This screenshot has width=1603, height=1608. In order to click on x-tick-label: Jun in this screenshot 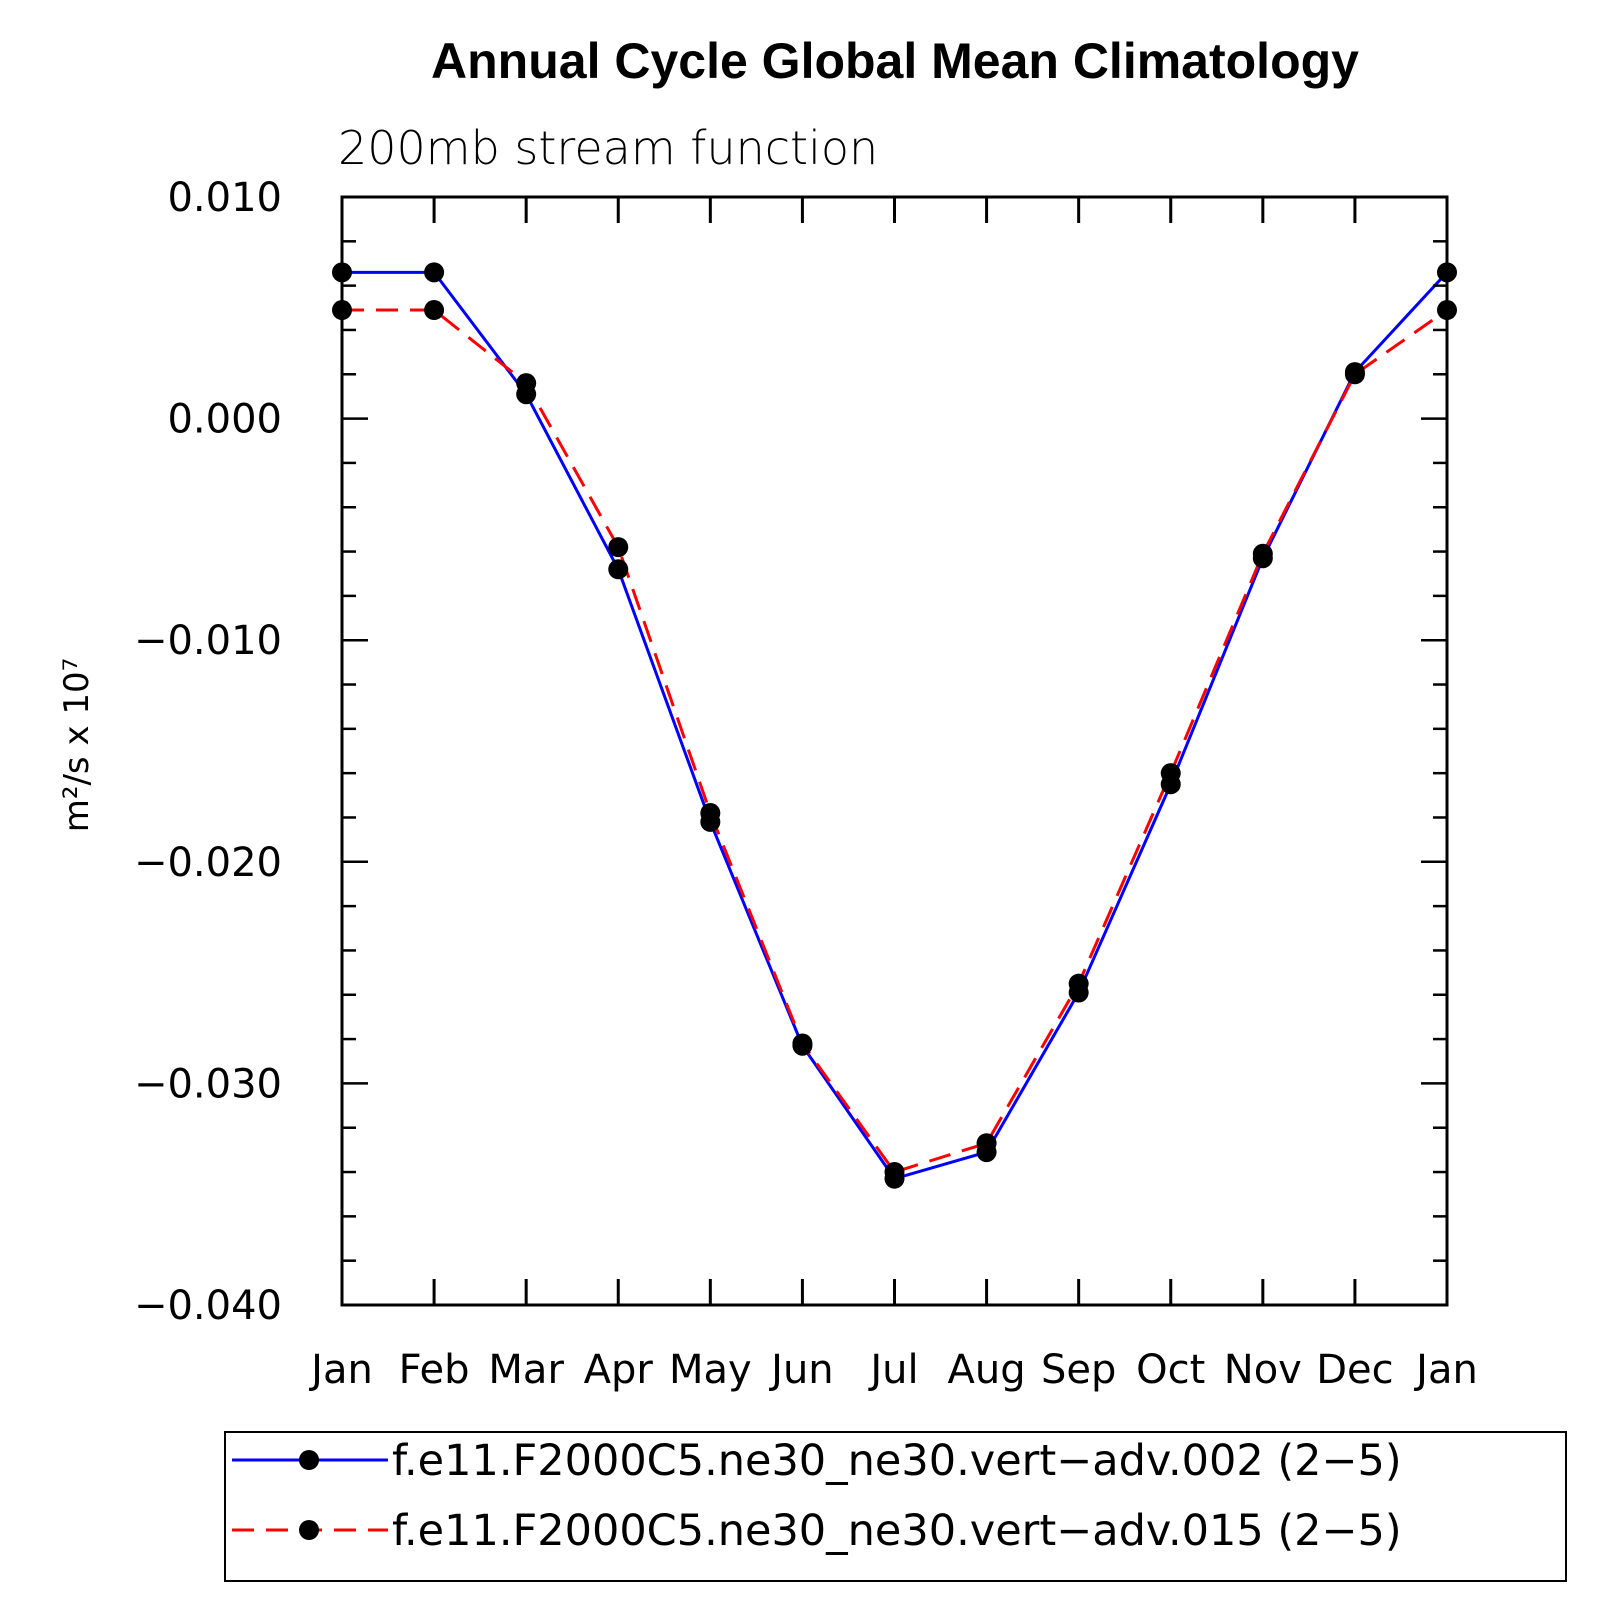, I will do `click(801, 1370)`.